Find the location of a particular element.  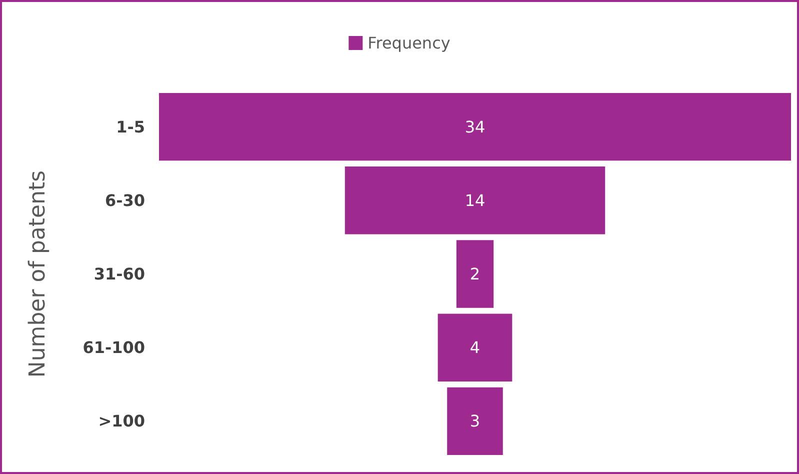

category-label: 6-30 is located at coordinates (124, 200).